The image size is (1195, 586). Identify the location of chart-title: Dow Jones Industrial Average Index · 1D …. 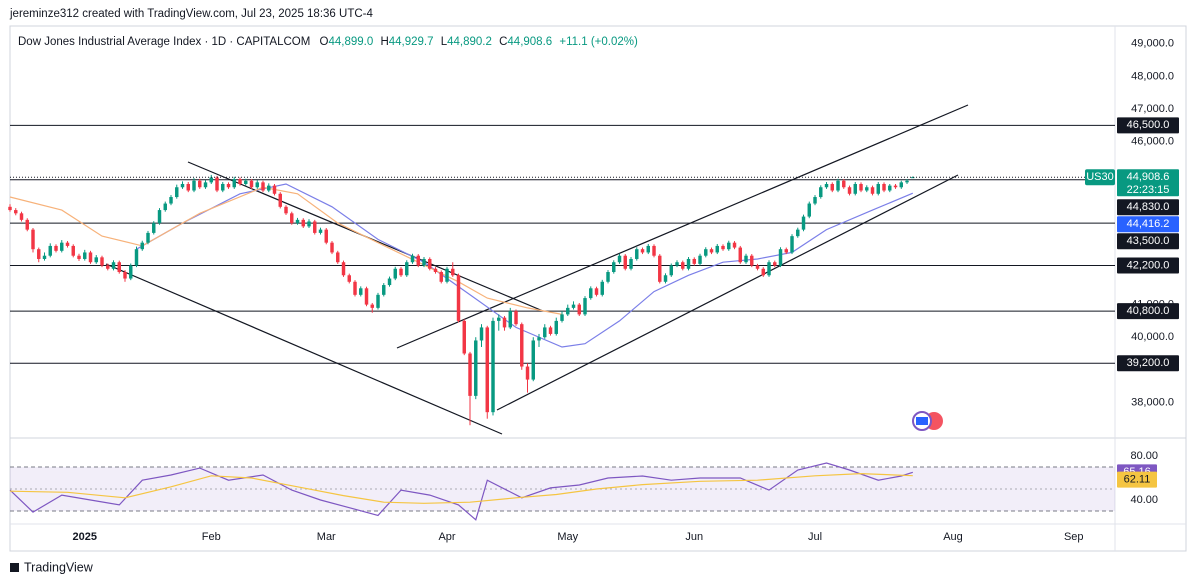
(328, 42).